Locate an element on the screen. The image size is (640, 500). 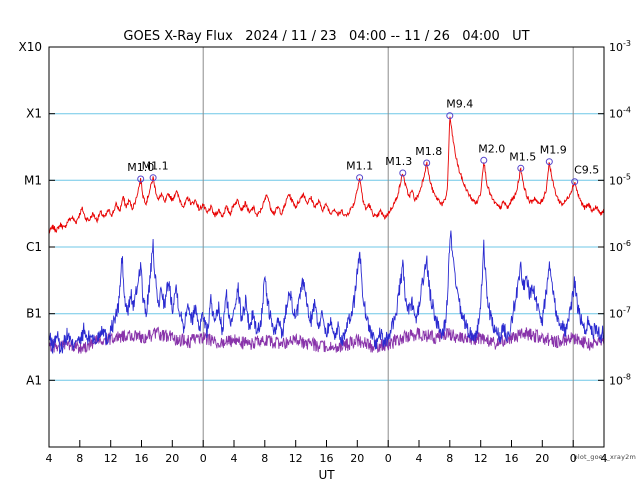
flare-label: M9.4 is located at coordinates (459, 104).